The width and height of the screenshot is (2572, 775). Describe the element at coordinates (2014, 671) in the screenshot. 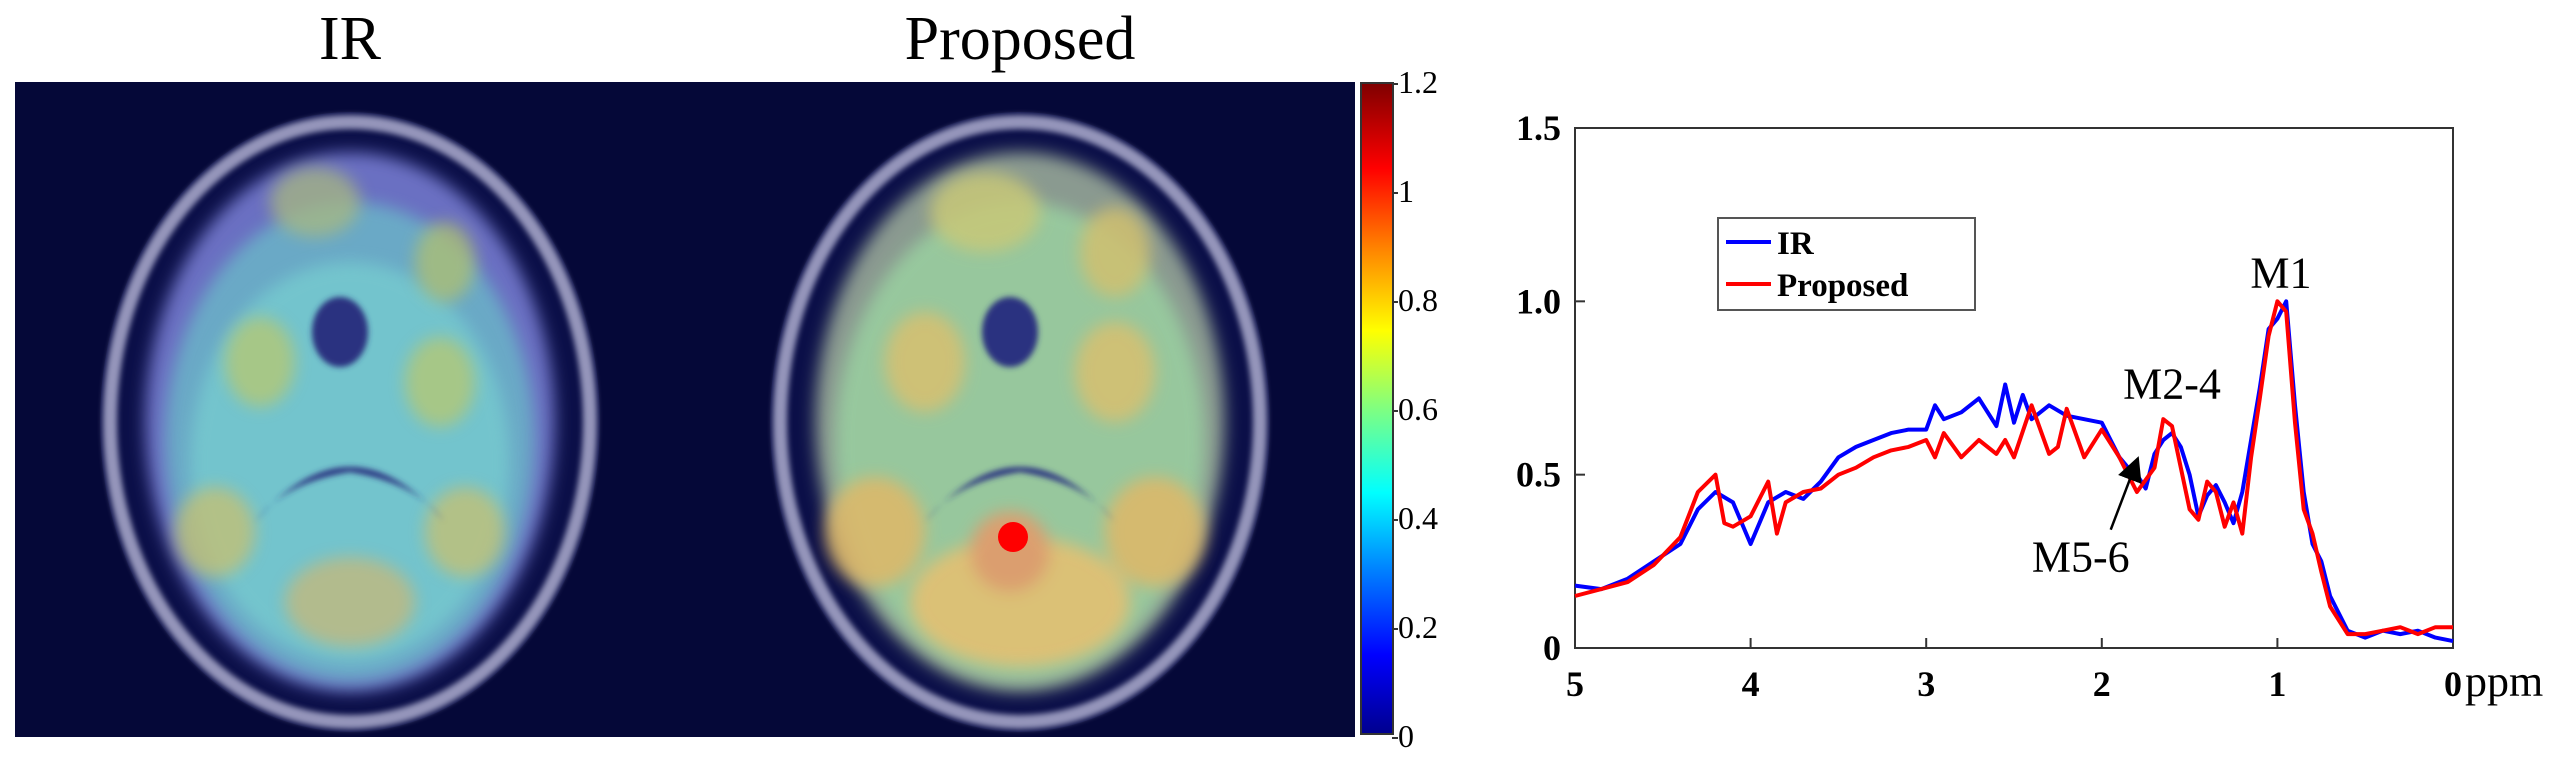

I see `x-axis: 5 4 3 2 1 0` at that location.